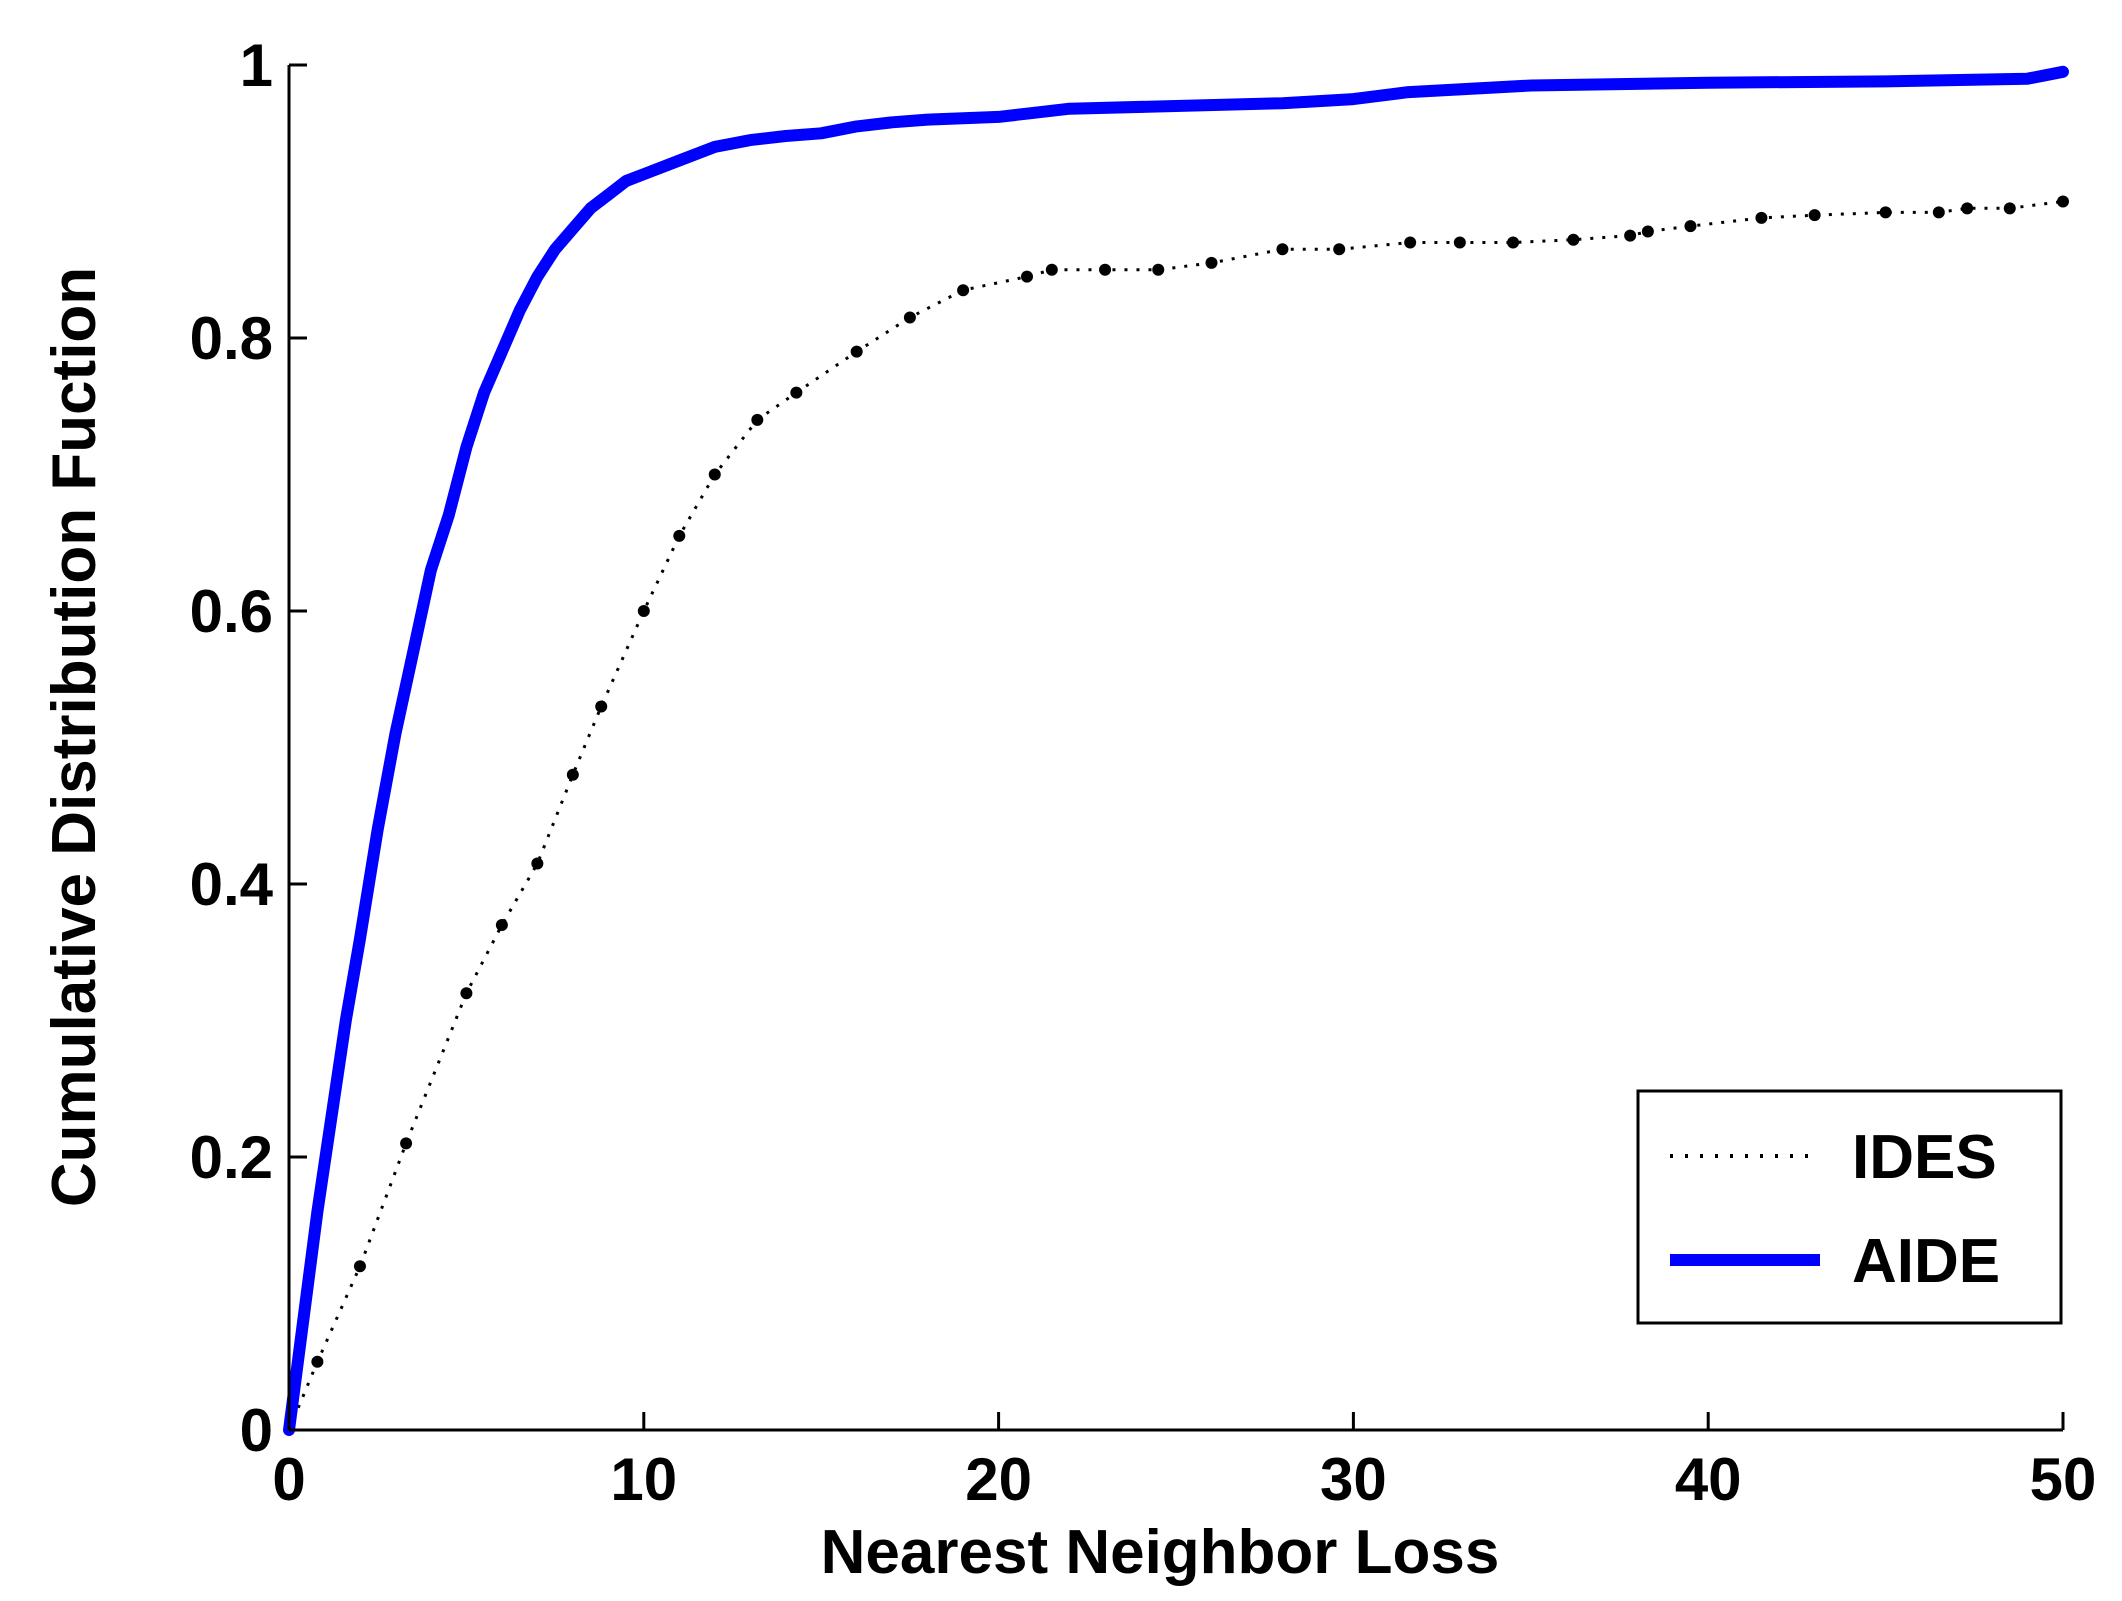 This screenshot has height=1601, width=2122. I want to click on legend: IDES AIDE, so click(1849, 1207).